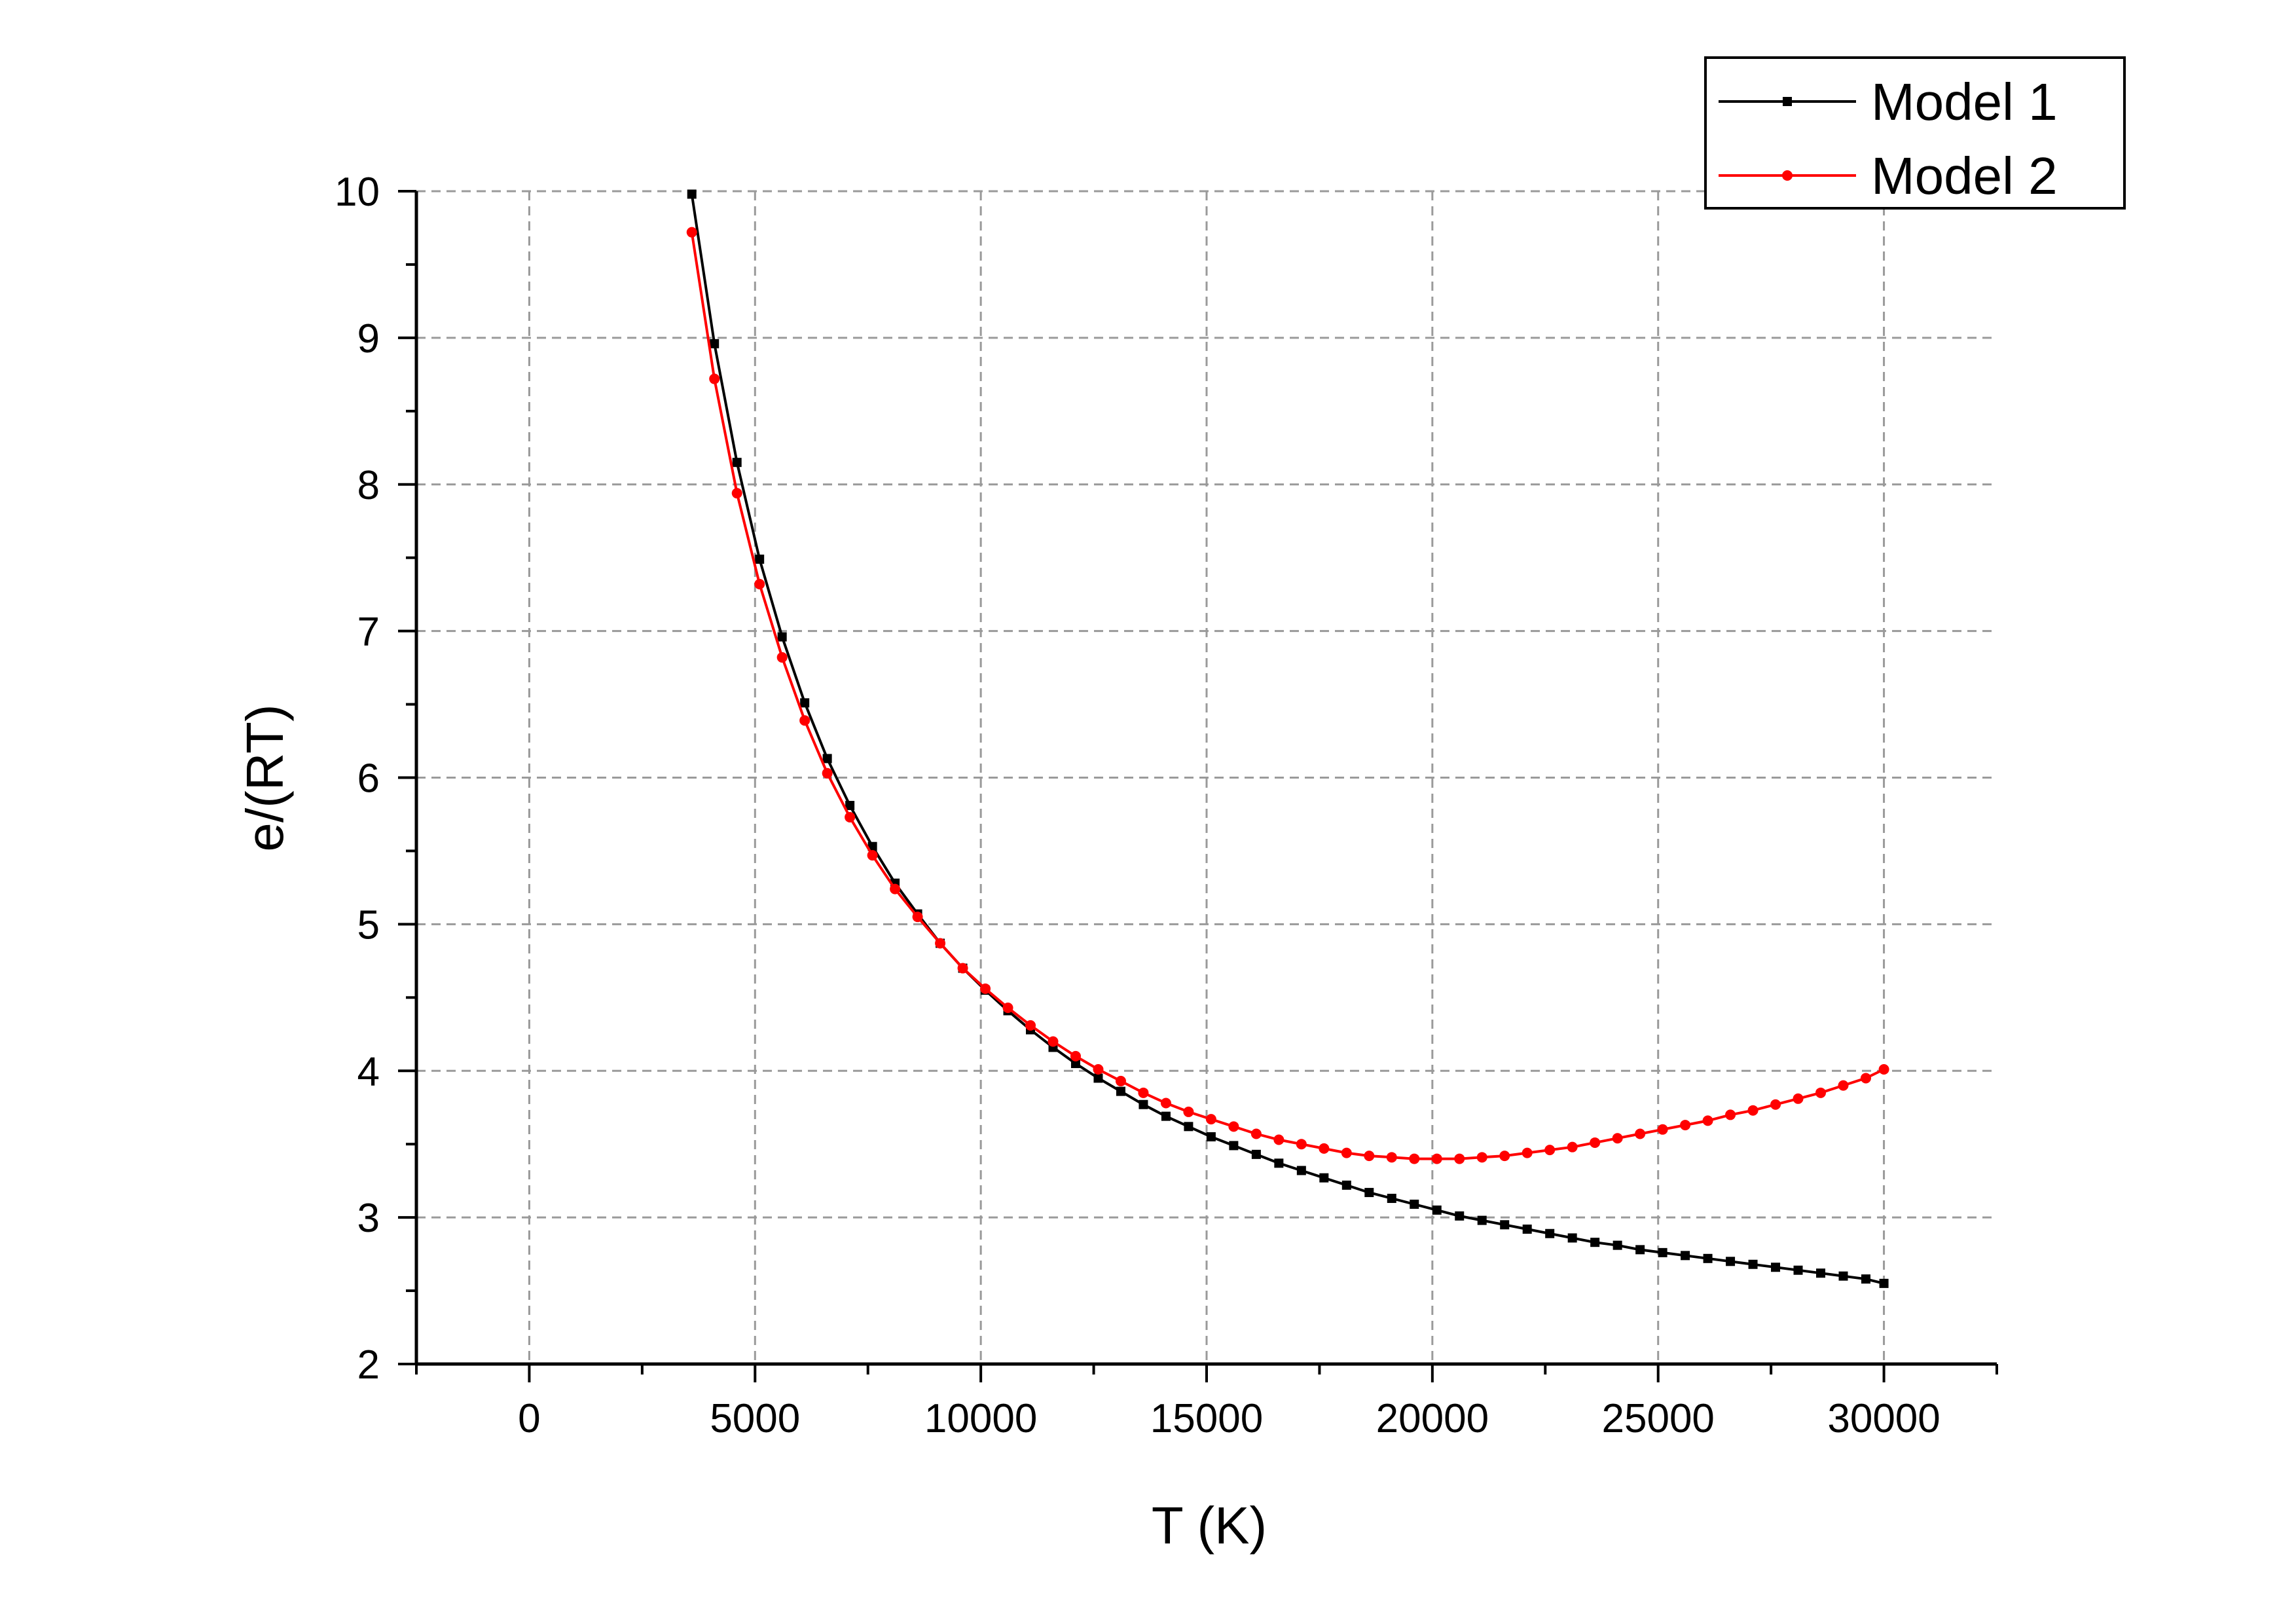 This screenshot has width=2296, height=1624. Describe the element at coordinates (1888, 139) in the screenshot. I see `legend-entries: Model 1 Model 2` at that location.